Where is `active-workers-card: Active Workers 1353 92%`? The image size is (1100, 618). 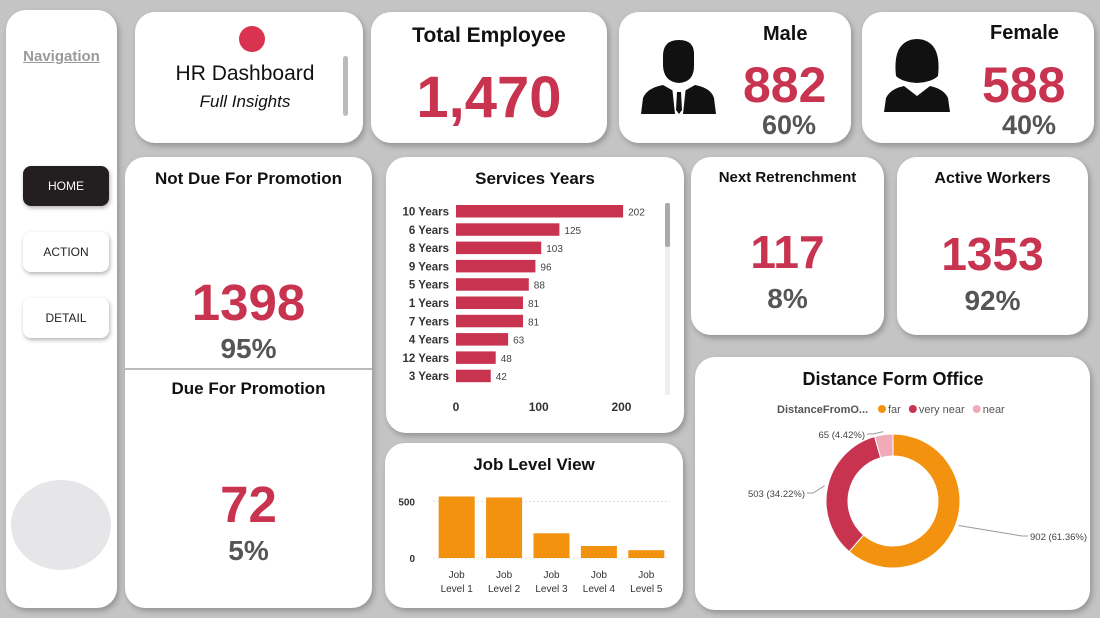
active-workers-card: Active Workers 1353 92% is located at coordinates (992, 246).